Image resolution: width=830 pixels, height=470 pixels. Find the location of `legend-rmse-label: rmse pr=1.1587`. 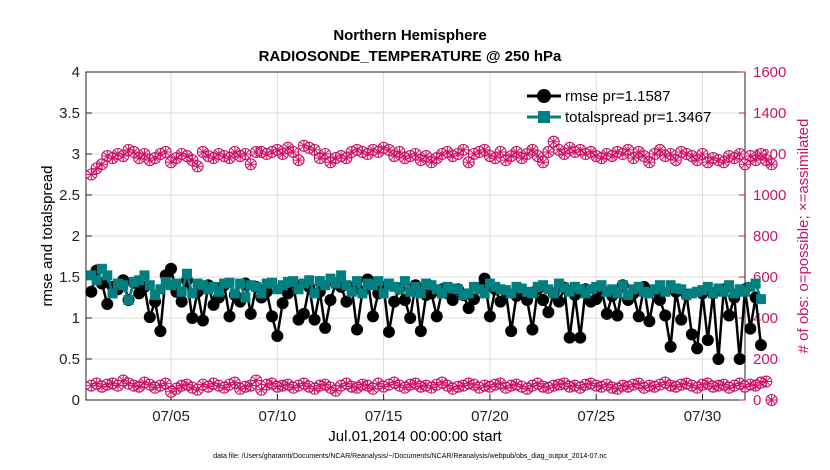

legend-rmse-label: rmse pr=1.1587 is located at coordinates (617, 96).